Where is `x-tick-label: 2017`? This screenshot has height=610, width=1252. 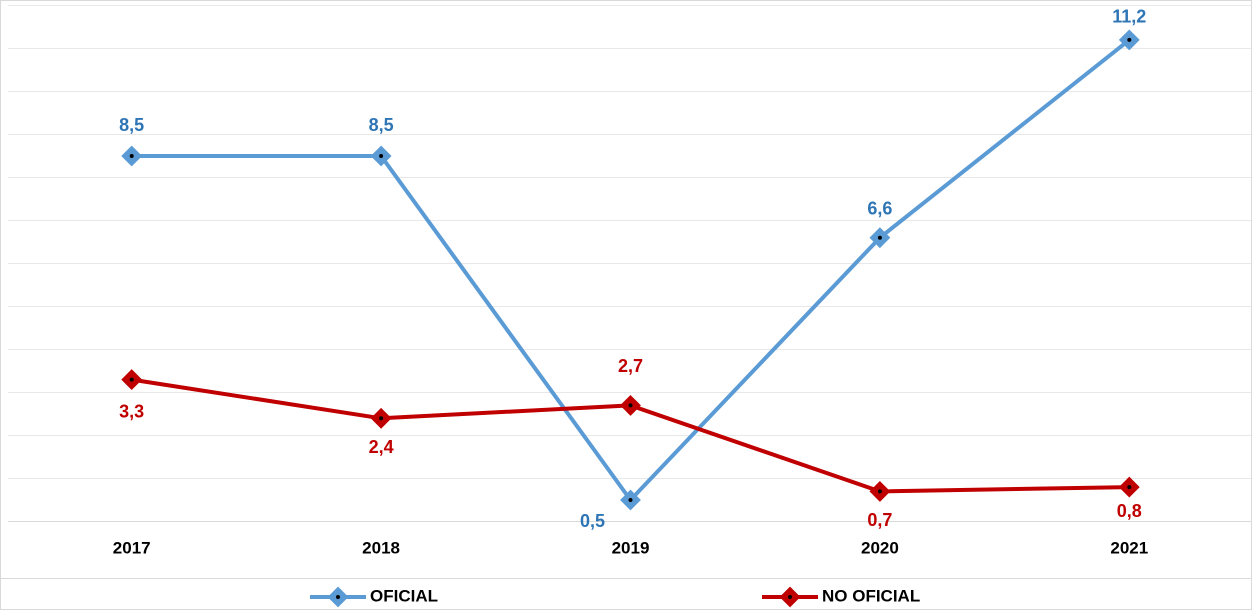 x-tick-label: 2017 is located at coordinates (132, 547).